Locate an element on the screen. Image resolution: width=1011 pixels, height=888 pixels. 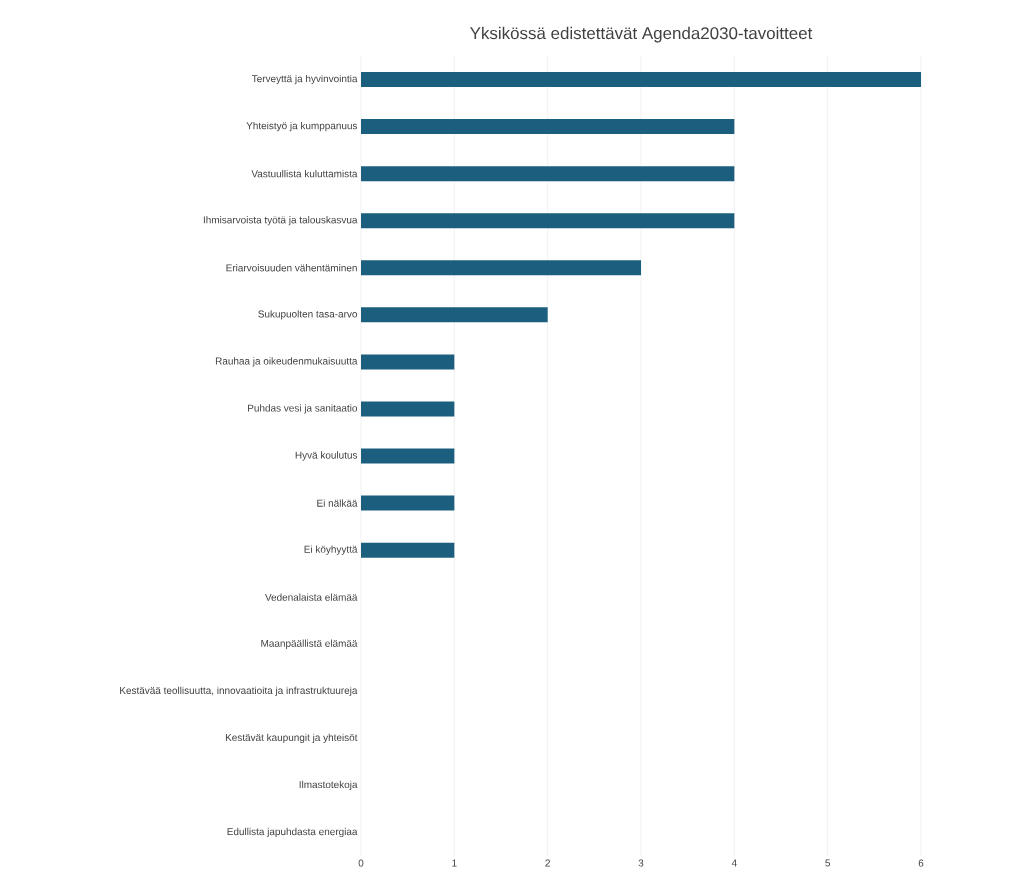
y-tick-label: Ihmisarvoista työtä ja talouskasvua is located at coordinates (280, 221).